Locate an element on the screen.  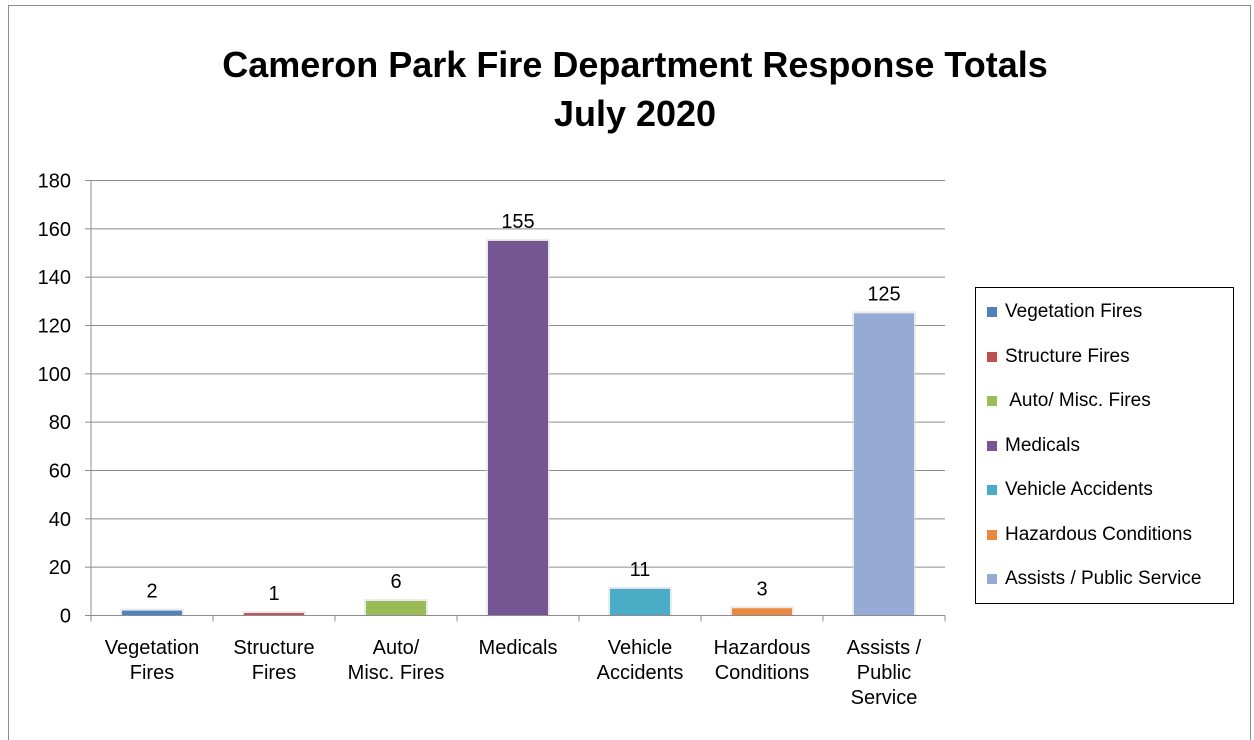
legend-item: Structure Fires is located at coordinates (1058, 357).